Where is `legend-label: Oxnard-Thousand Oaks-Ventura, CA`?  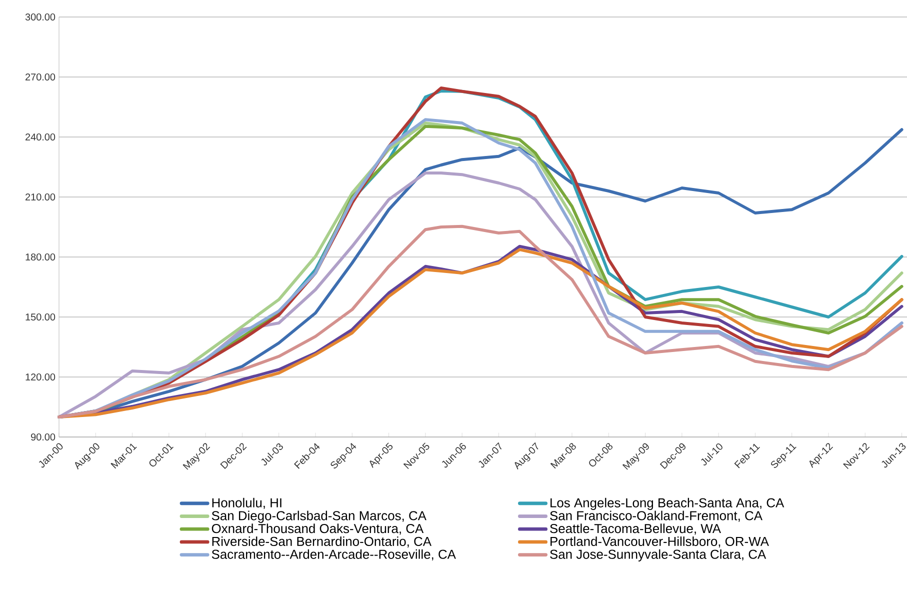 legend-label: Oxnard-Thousand Oaks-Ventura, CA is located at coordinates (318, 529).